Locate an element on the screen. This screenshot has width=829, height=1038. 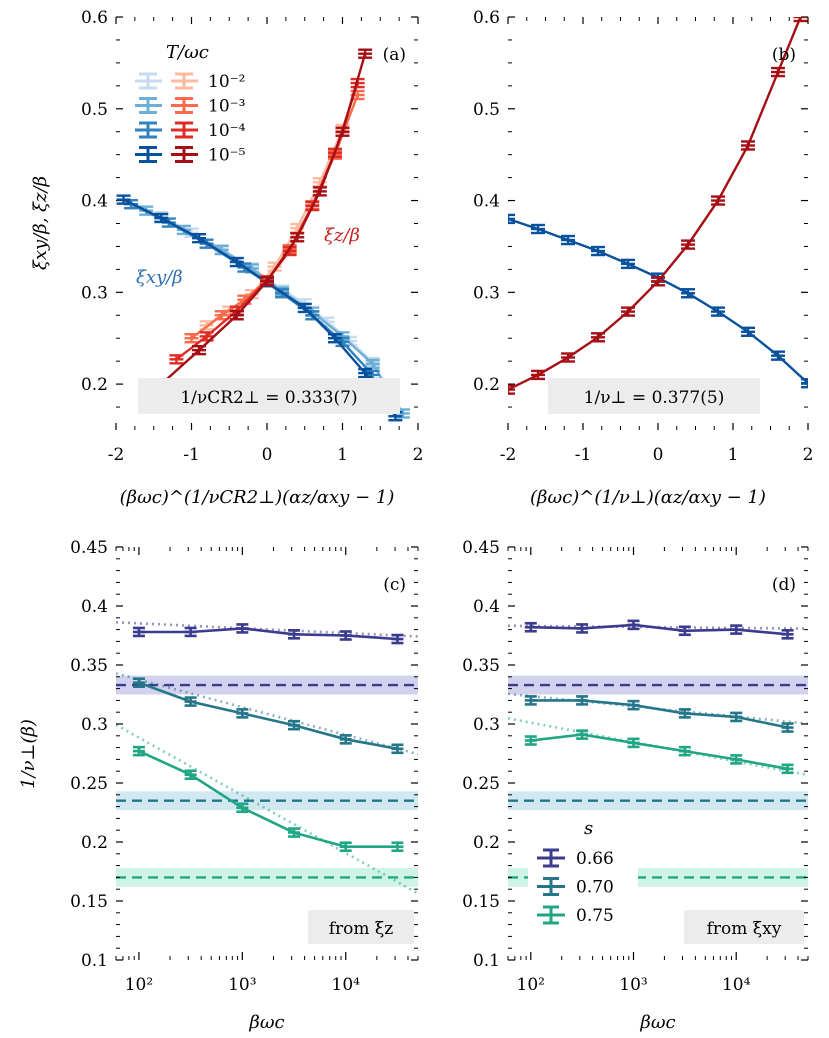
y-axis-label: ξxy/β, ξz/β is located at coordinates (40, 223).